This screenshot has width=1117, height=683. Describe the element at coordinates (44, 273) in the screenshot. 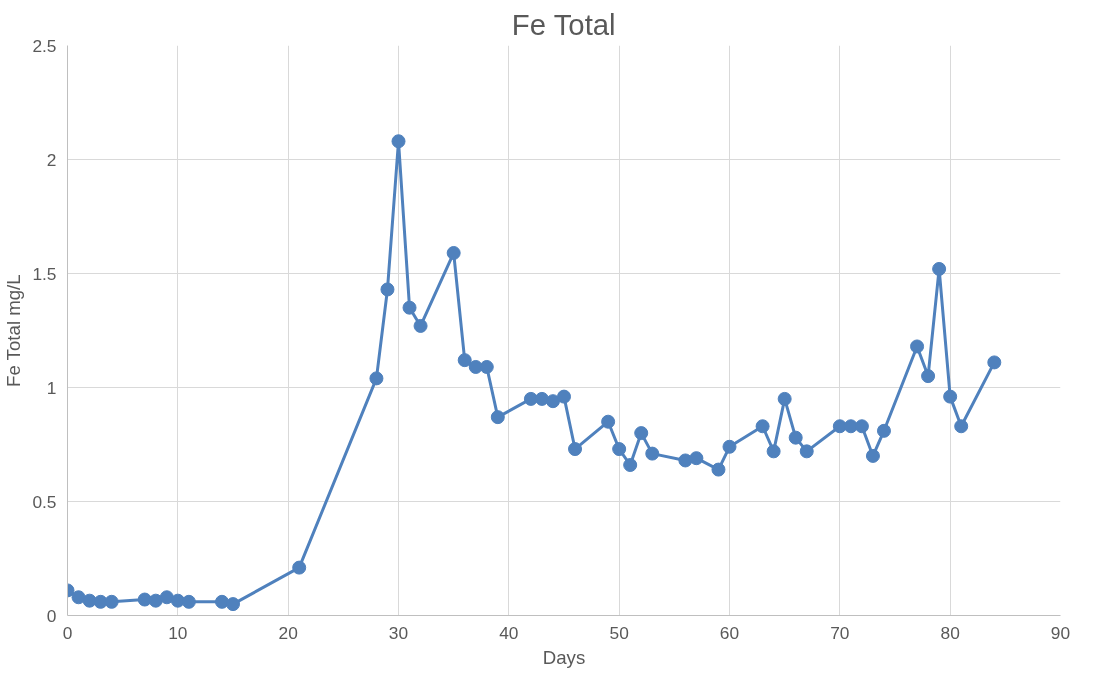

I see `y-tick-label: 1.5` at that location.